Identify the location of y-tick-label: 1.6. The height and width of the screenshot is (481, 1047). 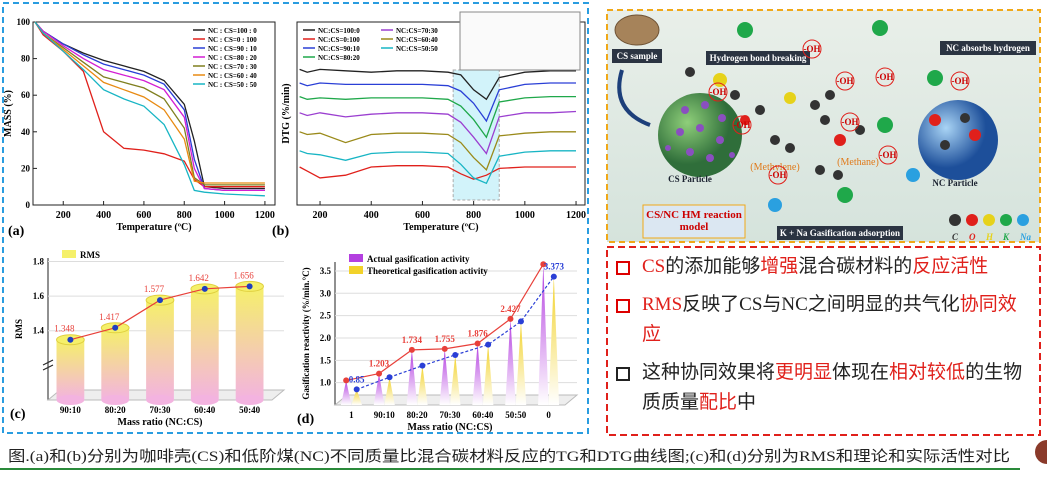
(39, 296).